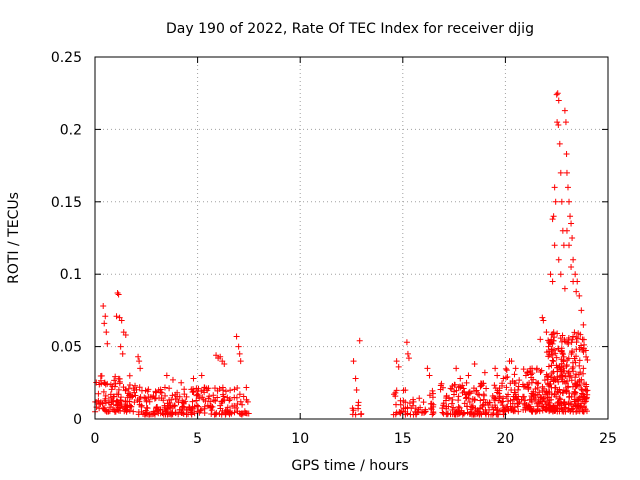 The width and height of the screenshot is (640, 480). I want to click on x-tick-label: 15, so click(403, 439).